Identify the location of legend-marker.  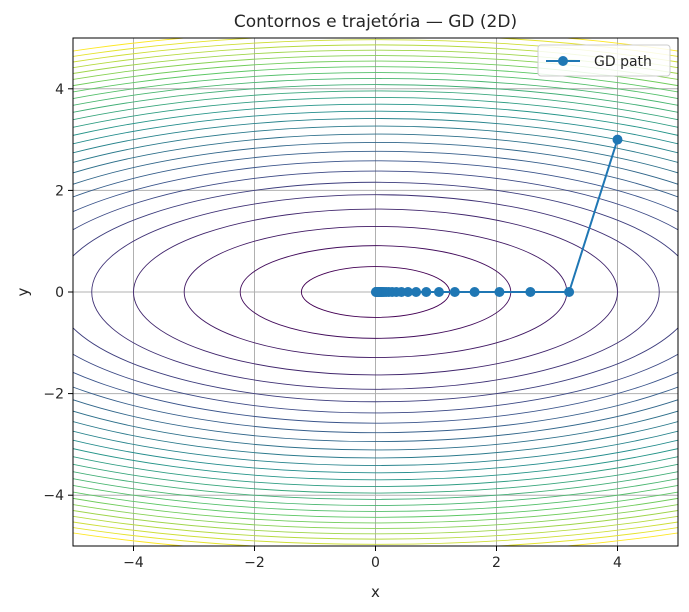
(563, 61).